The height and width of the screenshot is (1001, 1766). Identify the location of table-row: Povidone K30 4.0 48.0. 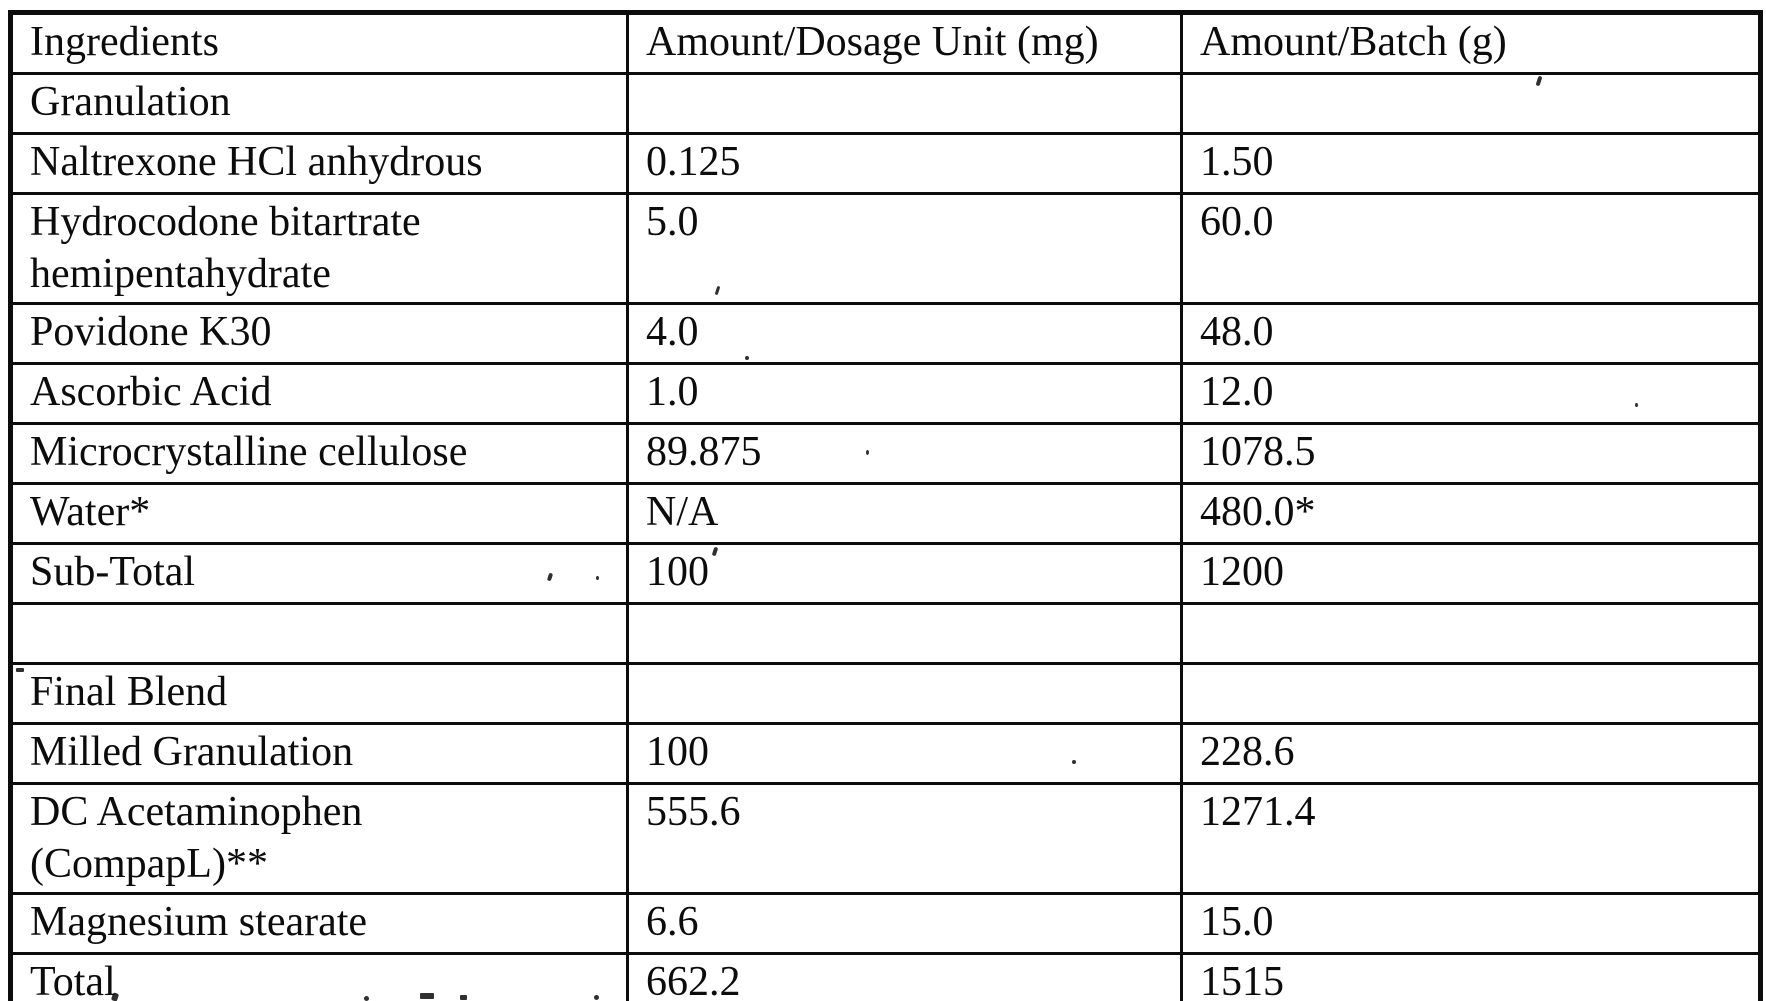
(885, 333).